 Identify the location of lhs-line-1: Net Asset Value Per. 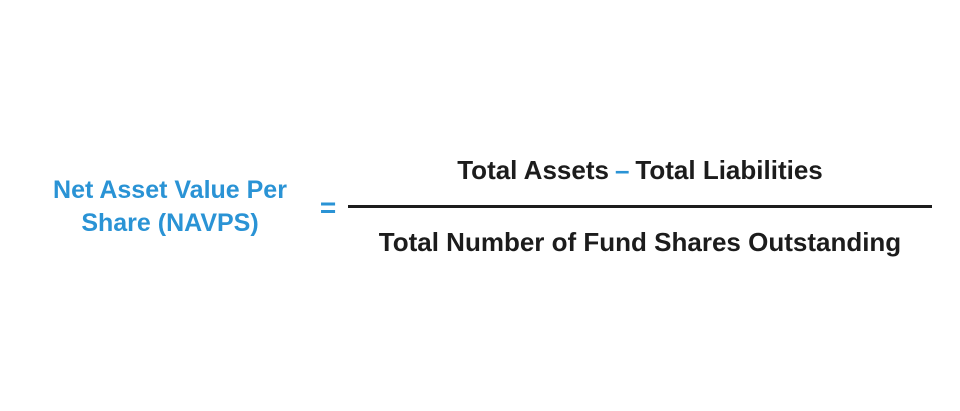
(170, 190).